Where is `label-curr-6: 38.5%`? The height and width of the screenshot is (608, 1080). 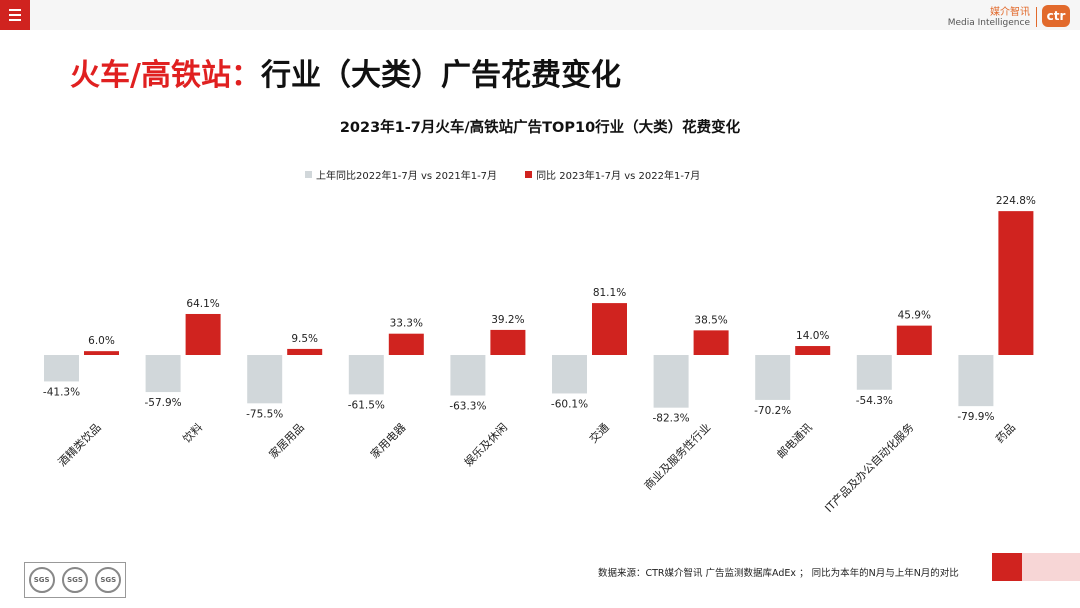 label-curr-6: 38.5% is located at coordinates (710, 320).